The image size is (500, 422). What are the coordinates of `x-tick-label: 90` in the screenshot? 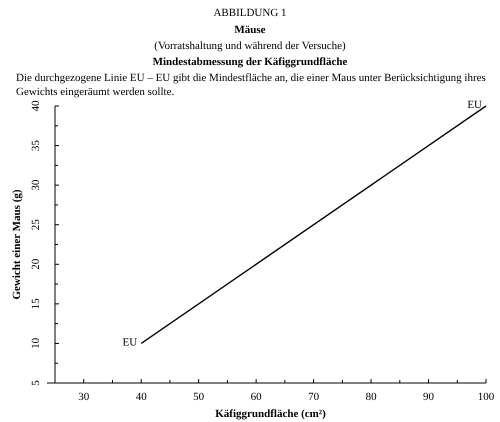 It's located at (429, 397).